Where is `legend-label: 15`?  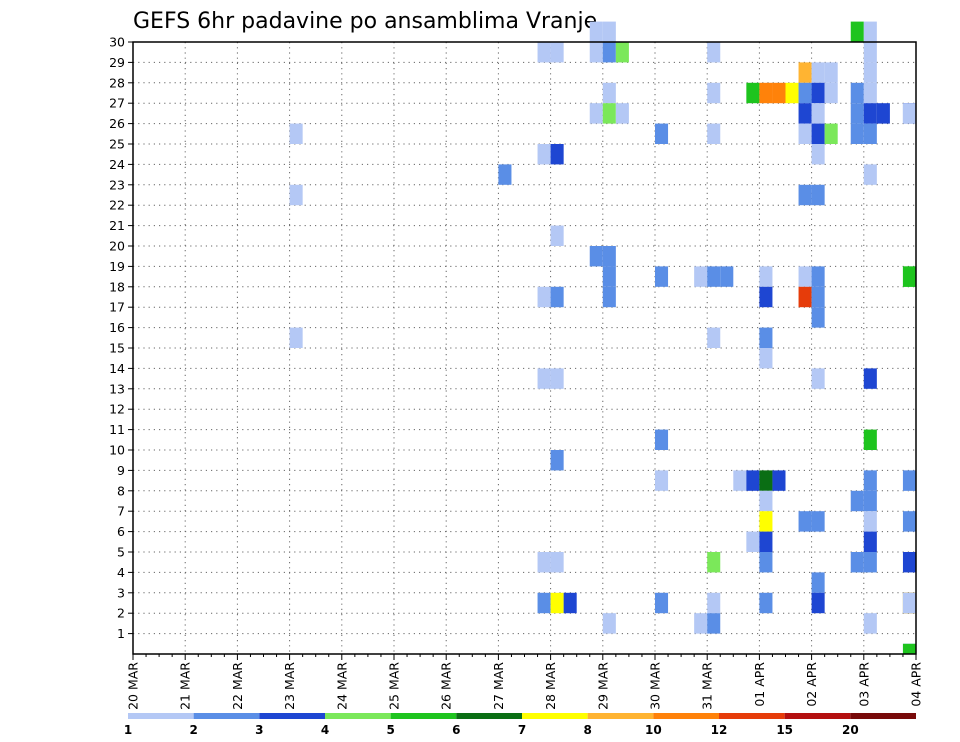
legend-label: 15 is located at coordinates (784, 730).